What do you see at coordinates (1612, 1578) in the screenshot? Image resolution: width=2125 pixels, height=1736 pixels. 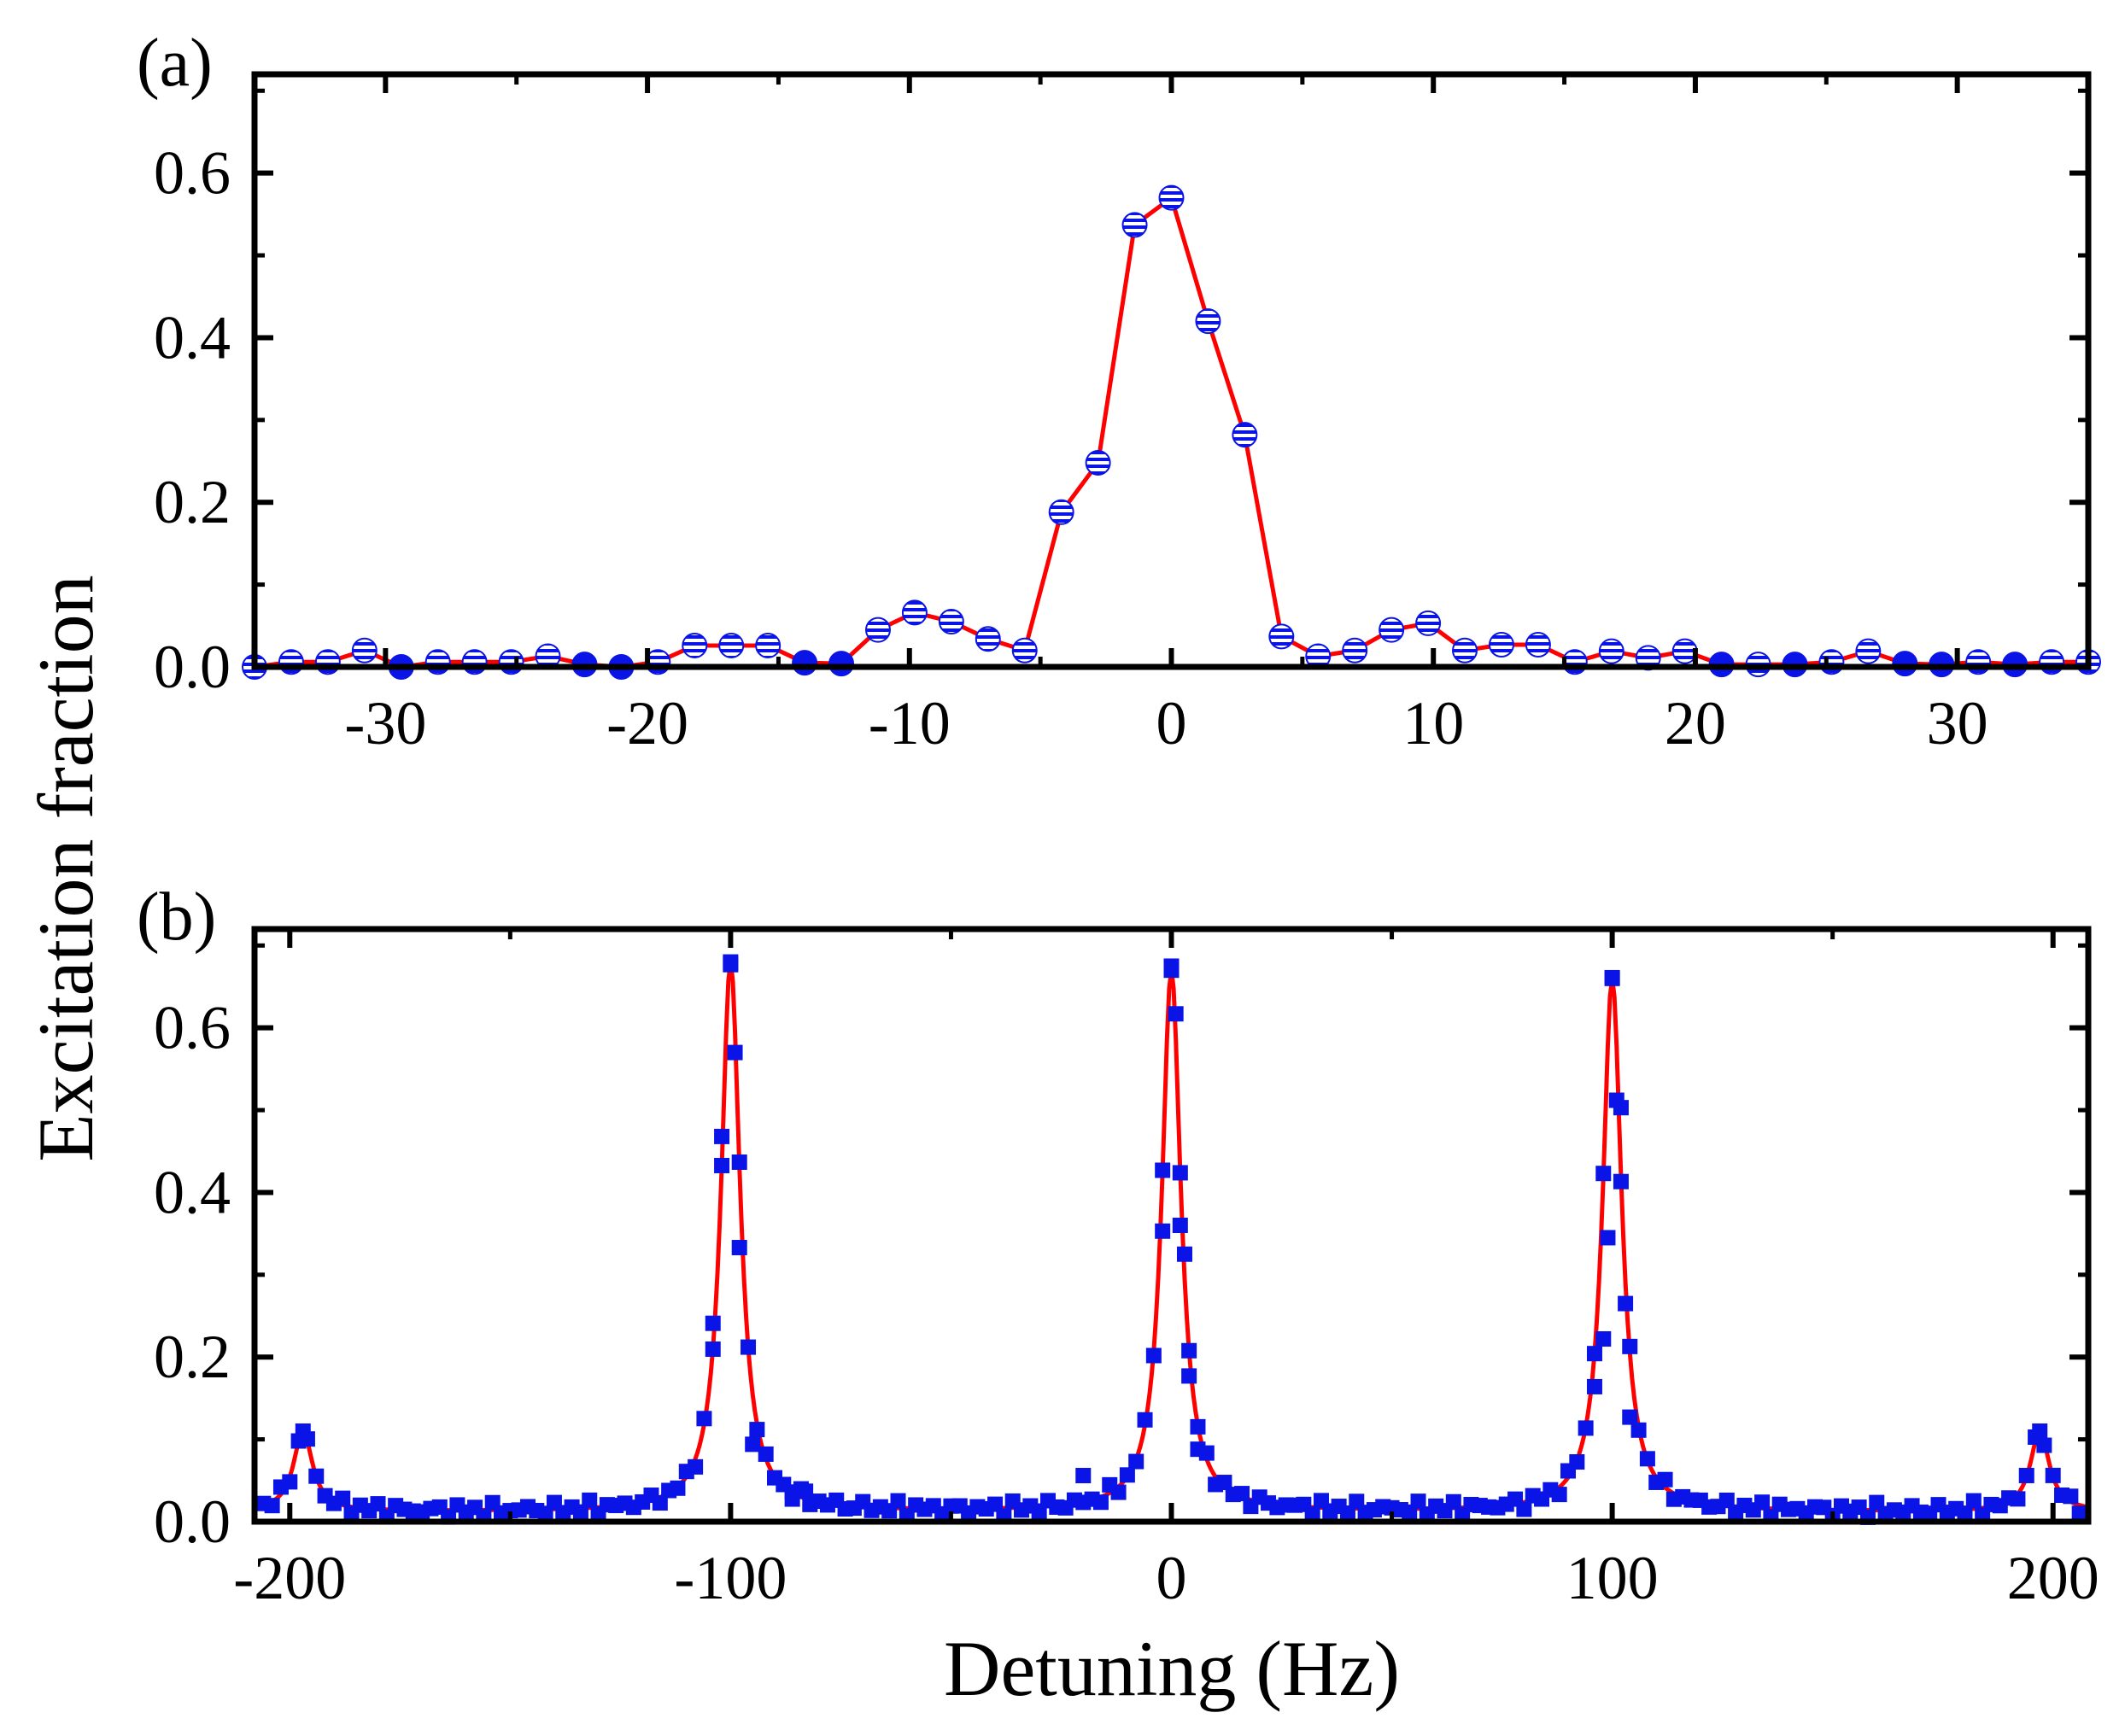 I see `x-tick-label: 100` at bounding box center [1612, 1578].